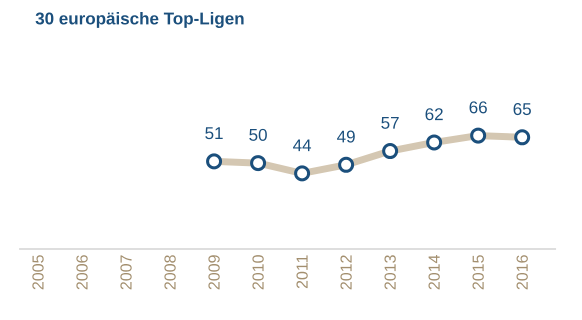  What do you see at coordinates (126, 272) in the screenshot?
I see `x-tick-label: 2007` at bounding box center [126, 272].